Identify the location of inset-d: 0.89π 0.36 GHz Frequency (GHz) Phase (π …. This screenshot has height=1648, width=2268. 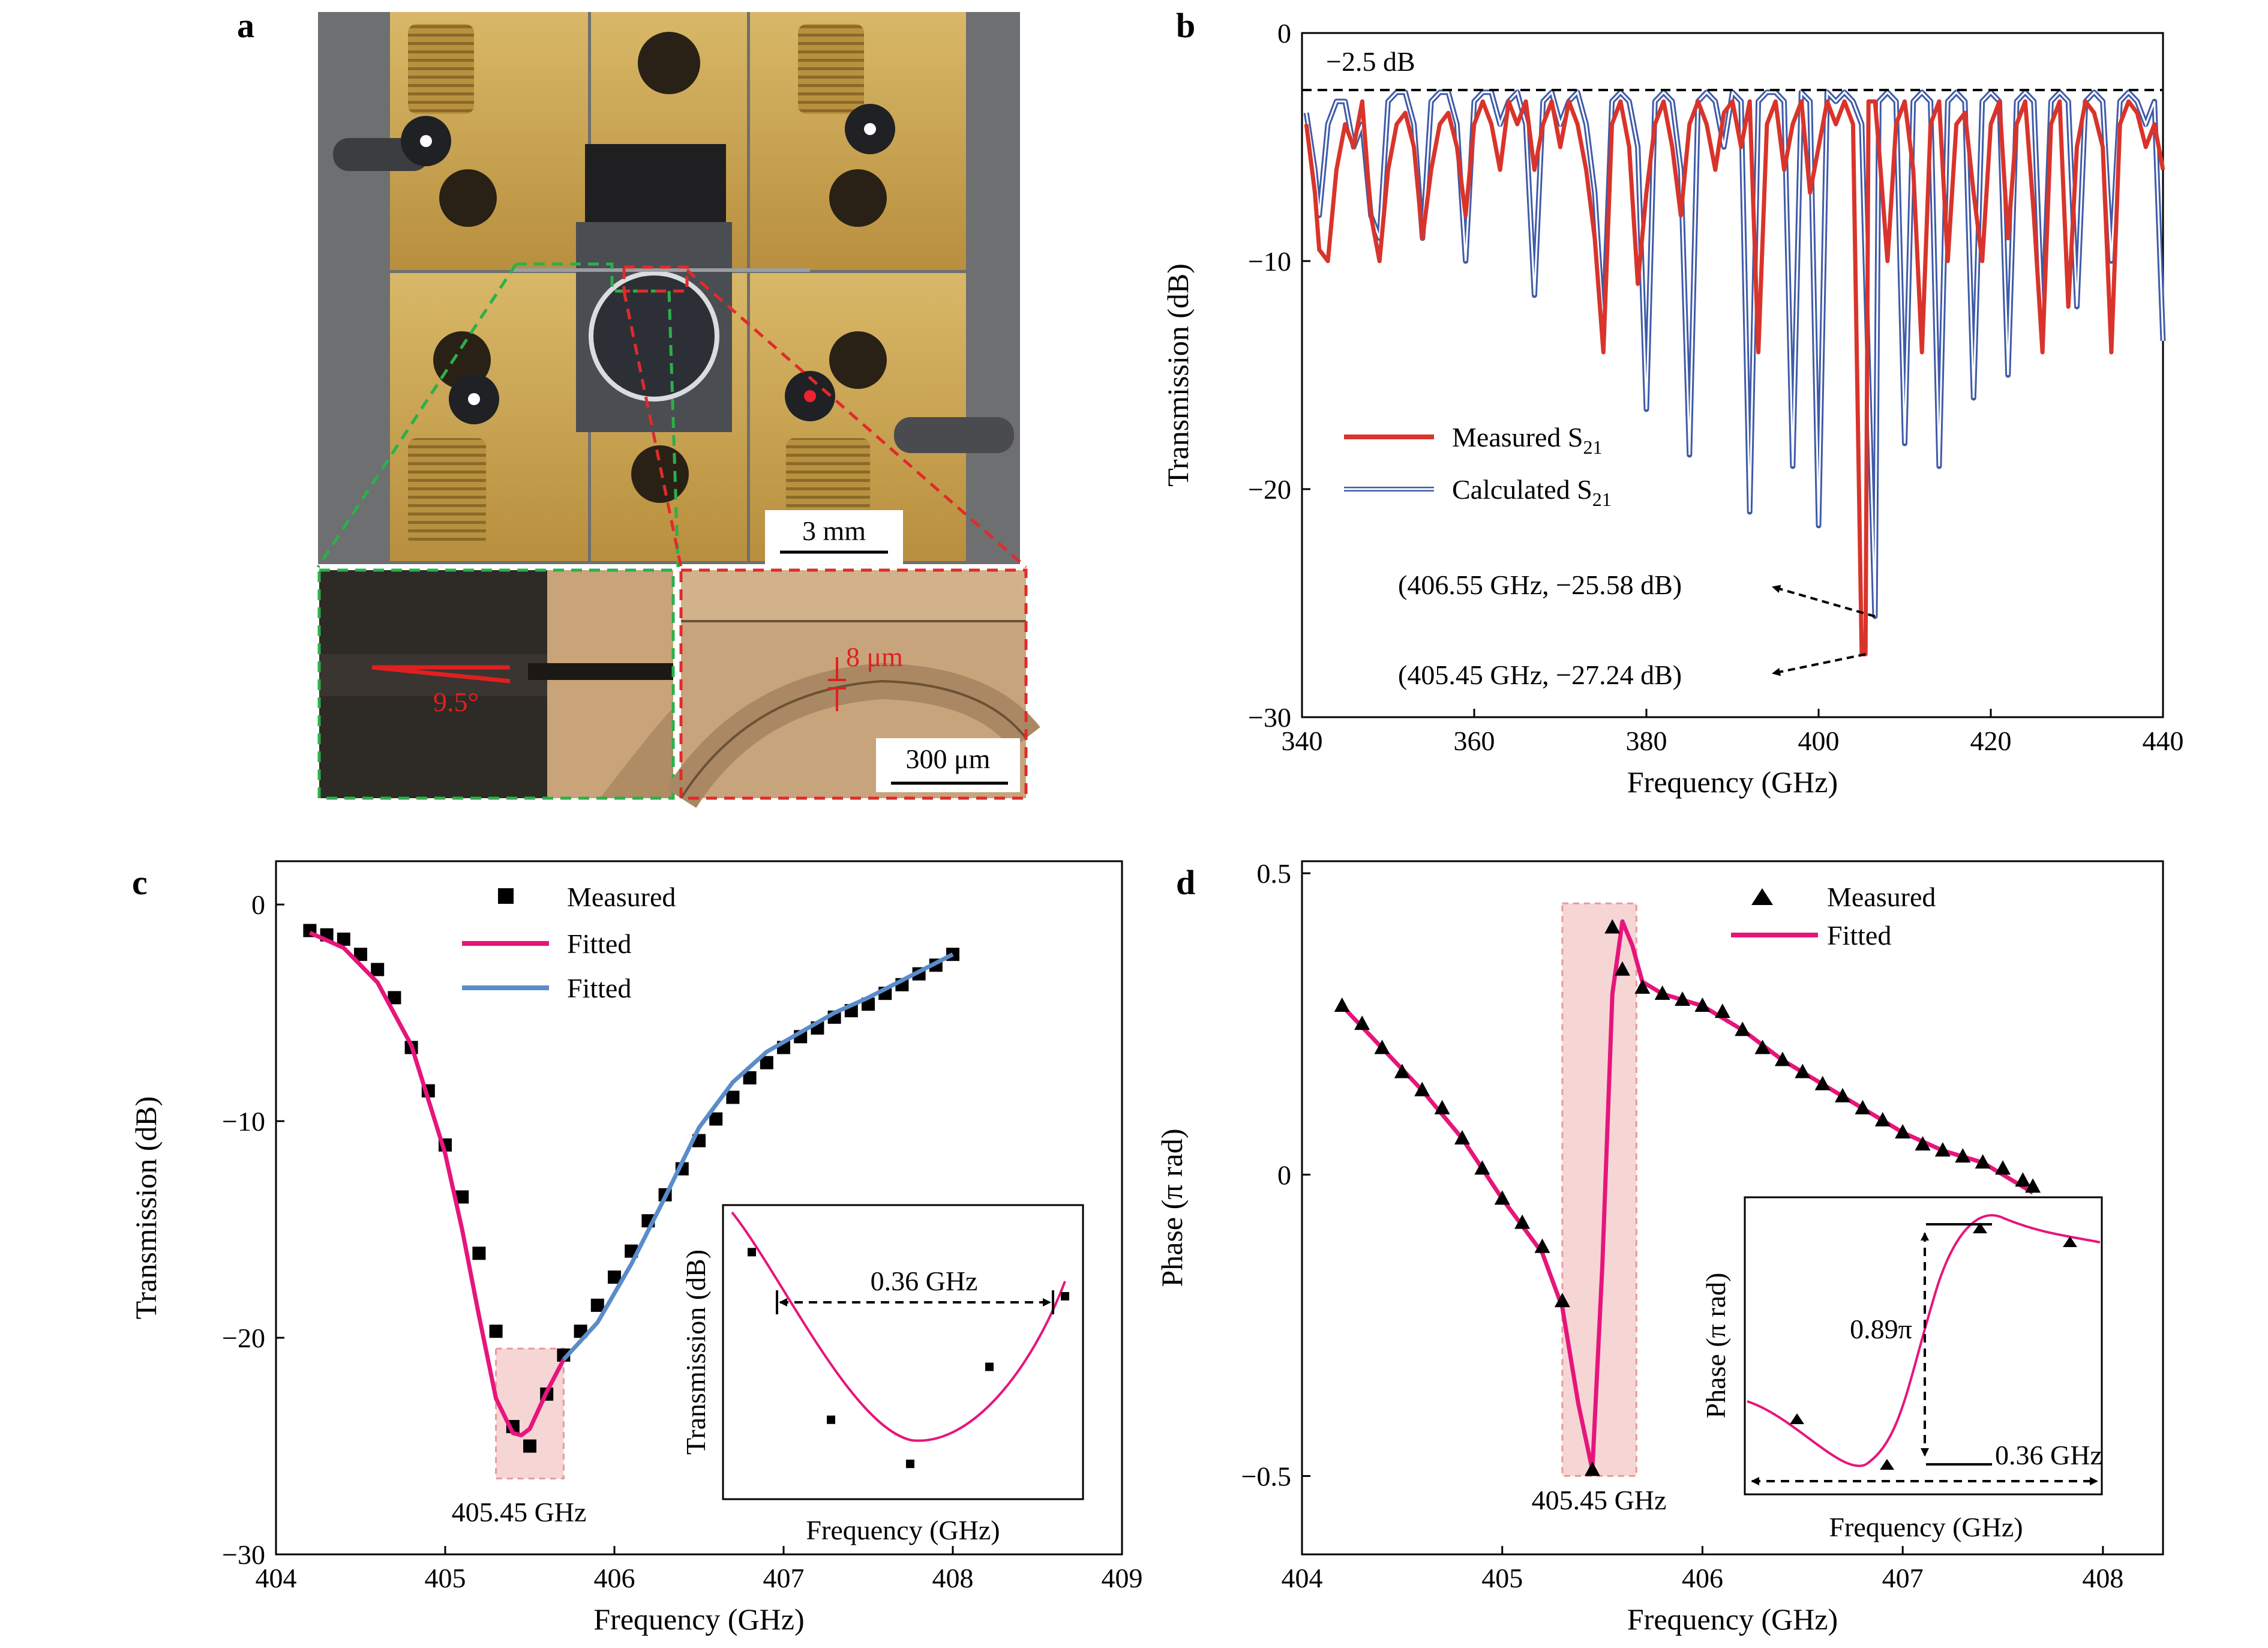
(1901, 1369).